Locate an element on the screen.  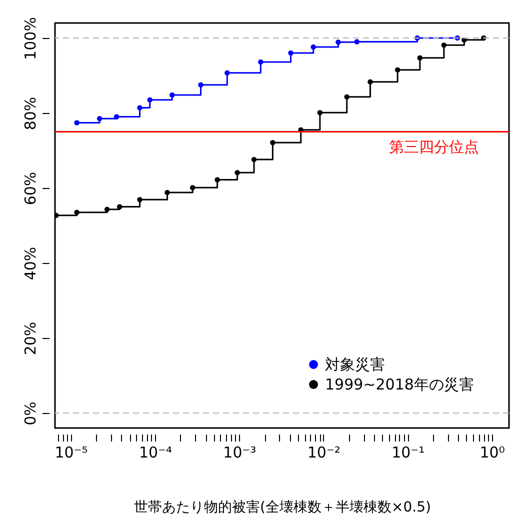
x-tick-label: 10⁻⁵ is located at coordinates (71, 453).